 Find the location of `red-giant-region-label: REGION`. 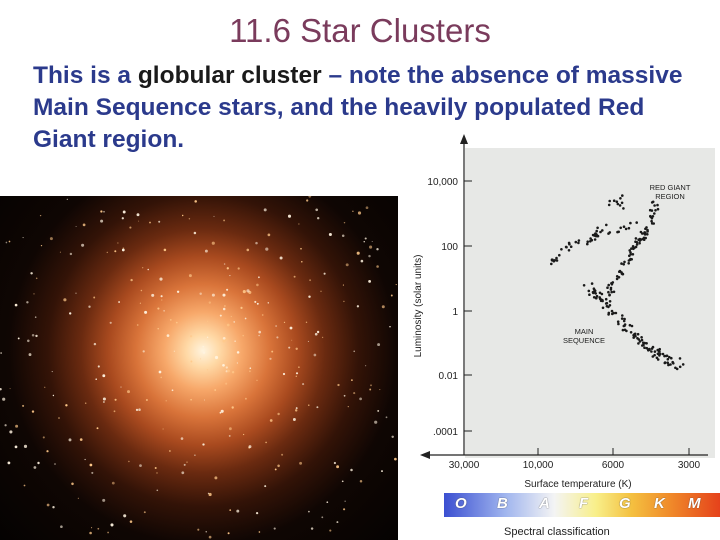

red-giant-region-label: REGION is located at coordinates (670, 196).